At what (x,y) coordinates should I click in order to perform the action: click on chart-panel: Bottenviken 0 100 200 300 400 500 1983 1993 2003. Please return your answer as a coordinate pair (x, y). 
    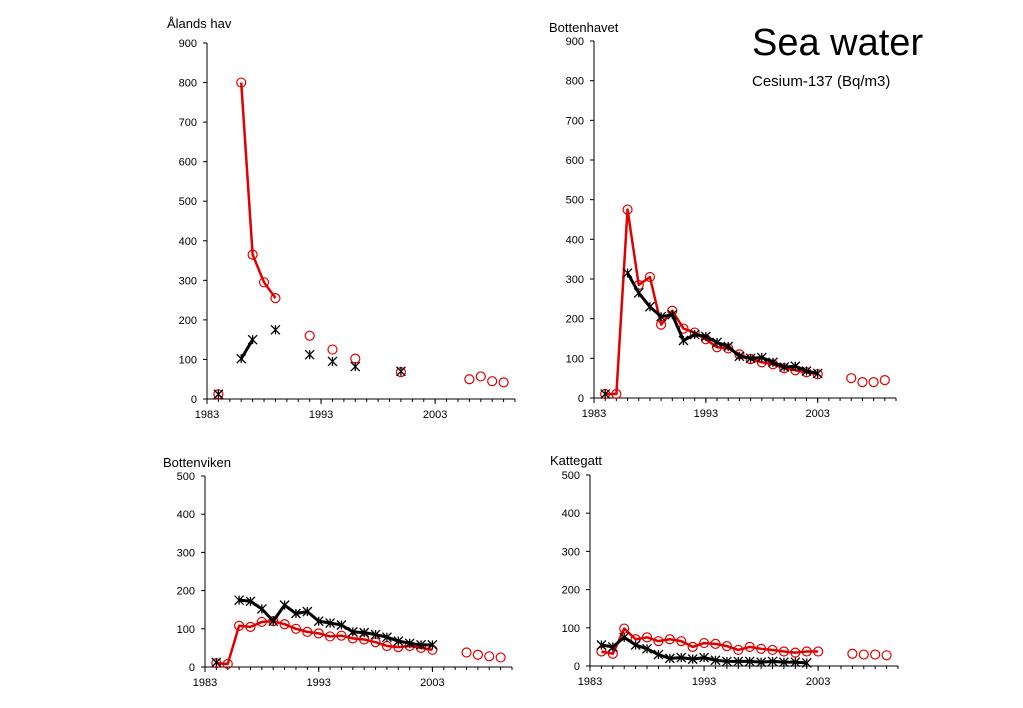
    Looking at the image, I should click on (338, 572).